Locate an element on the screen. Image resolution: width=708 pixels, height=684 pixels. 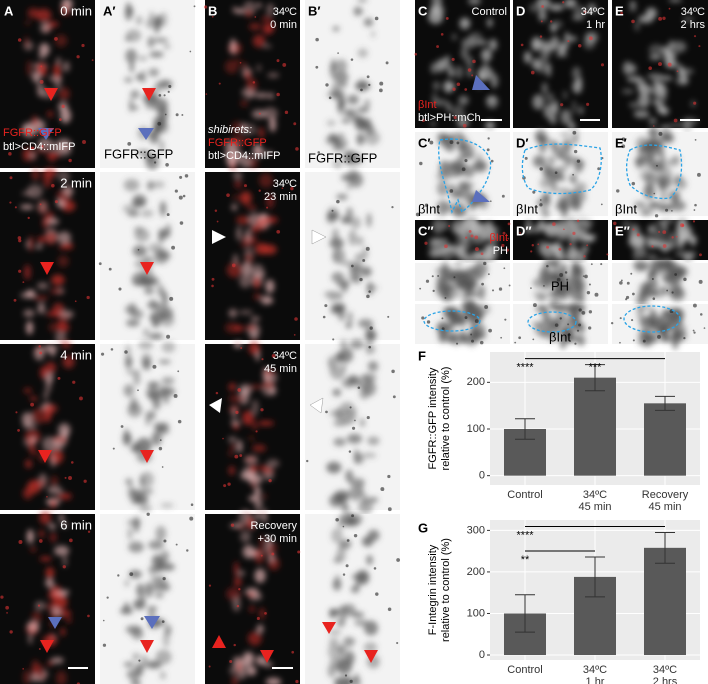
stain-label: βInt is located at coordinates (498, 238).